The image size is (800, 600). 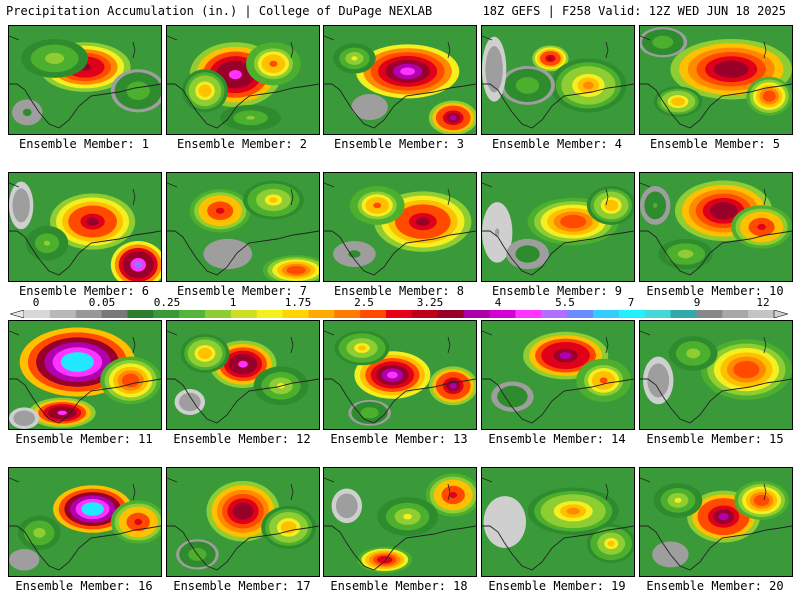 I want to click on panel-label: Ensemble Member: 12, so click(x=242, y=439).